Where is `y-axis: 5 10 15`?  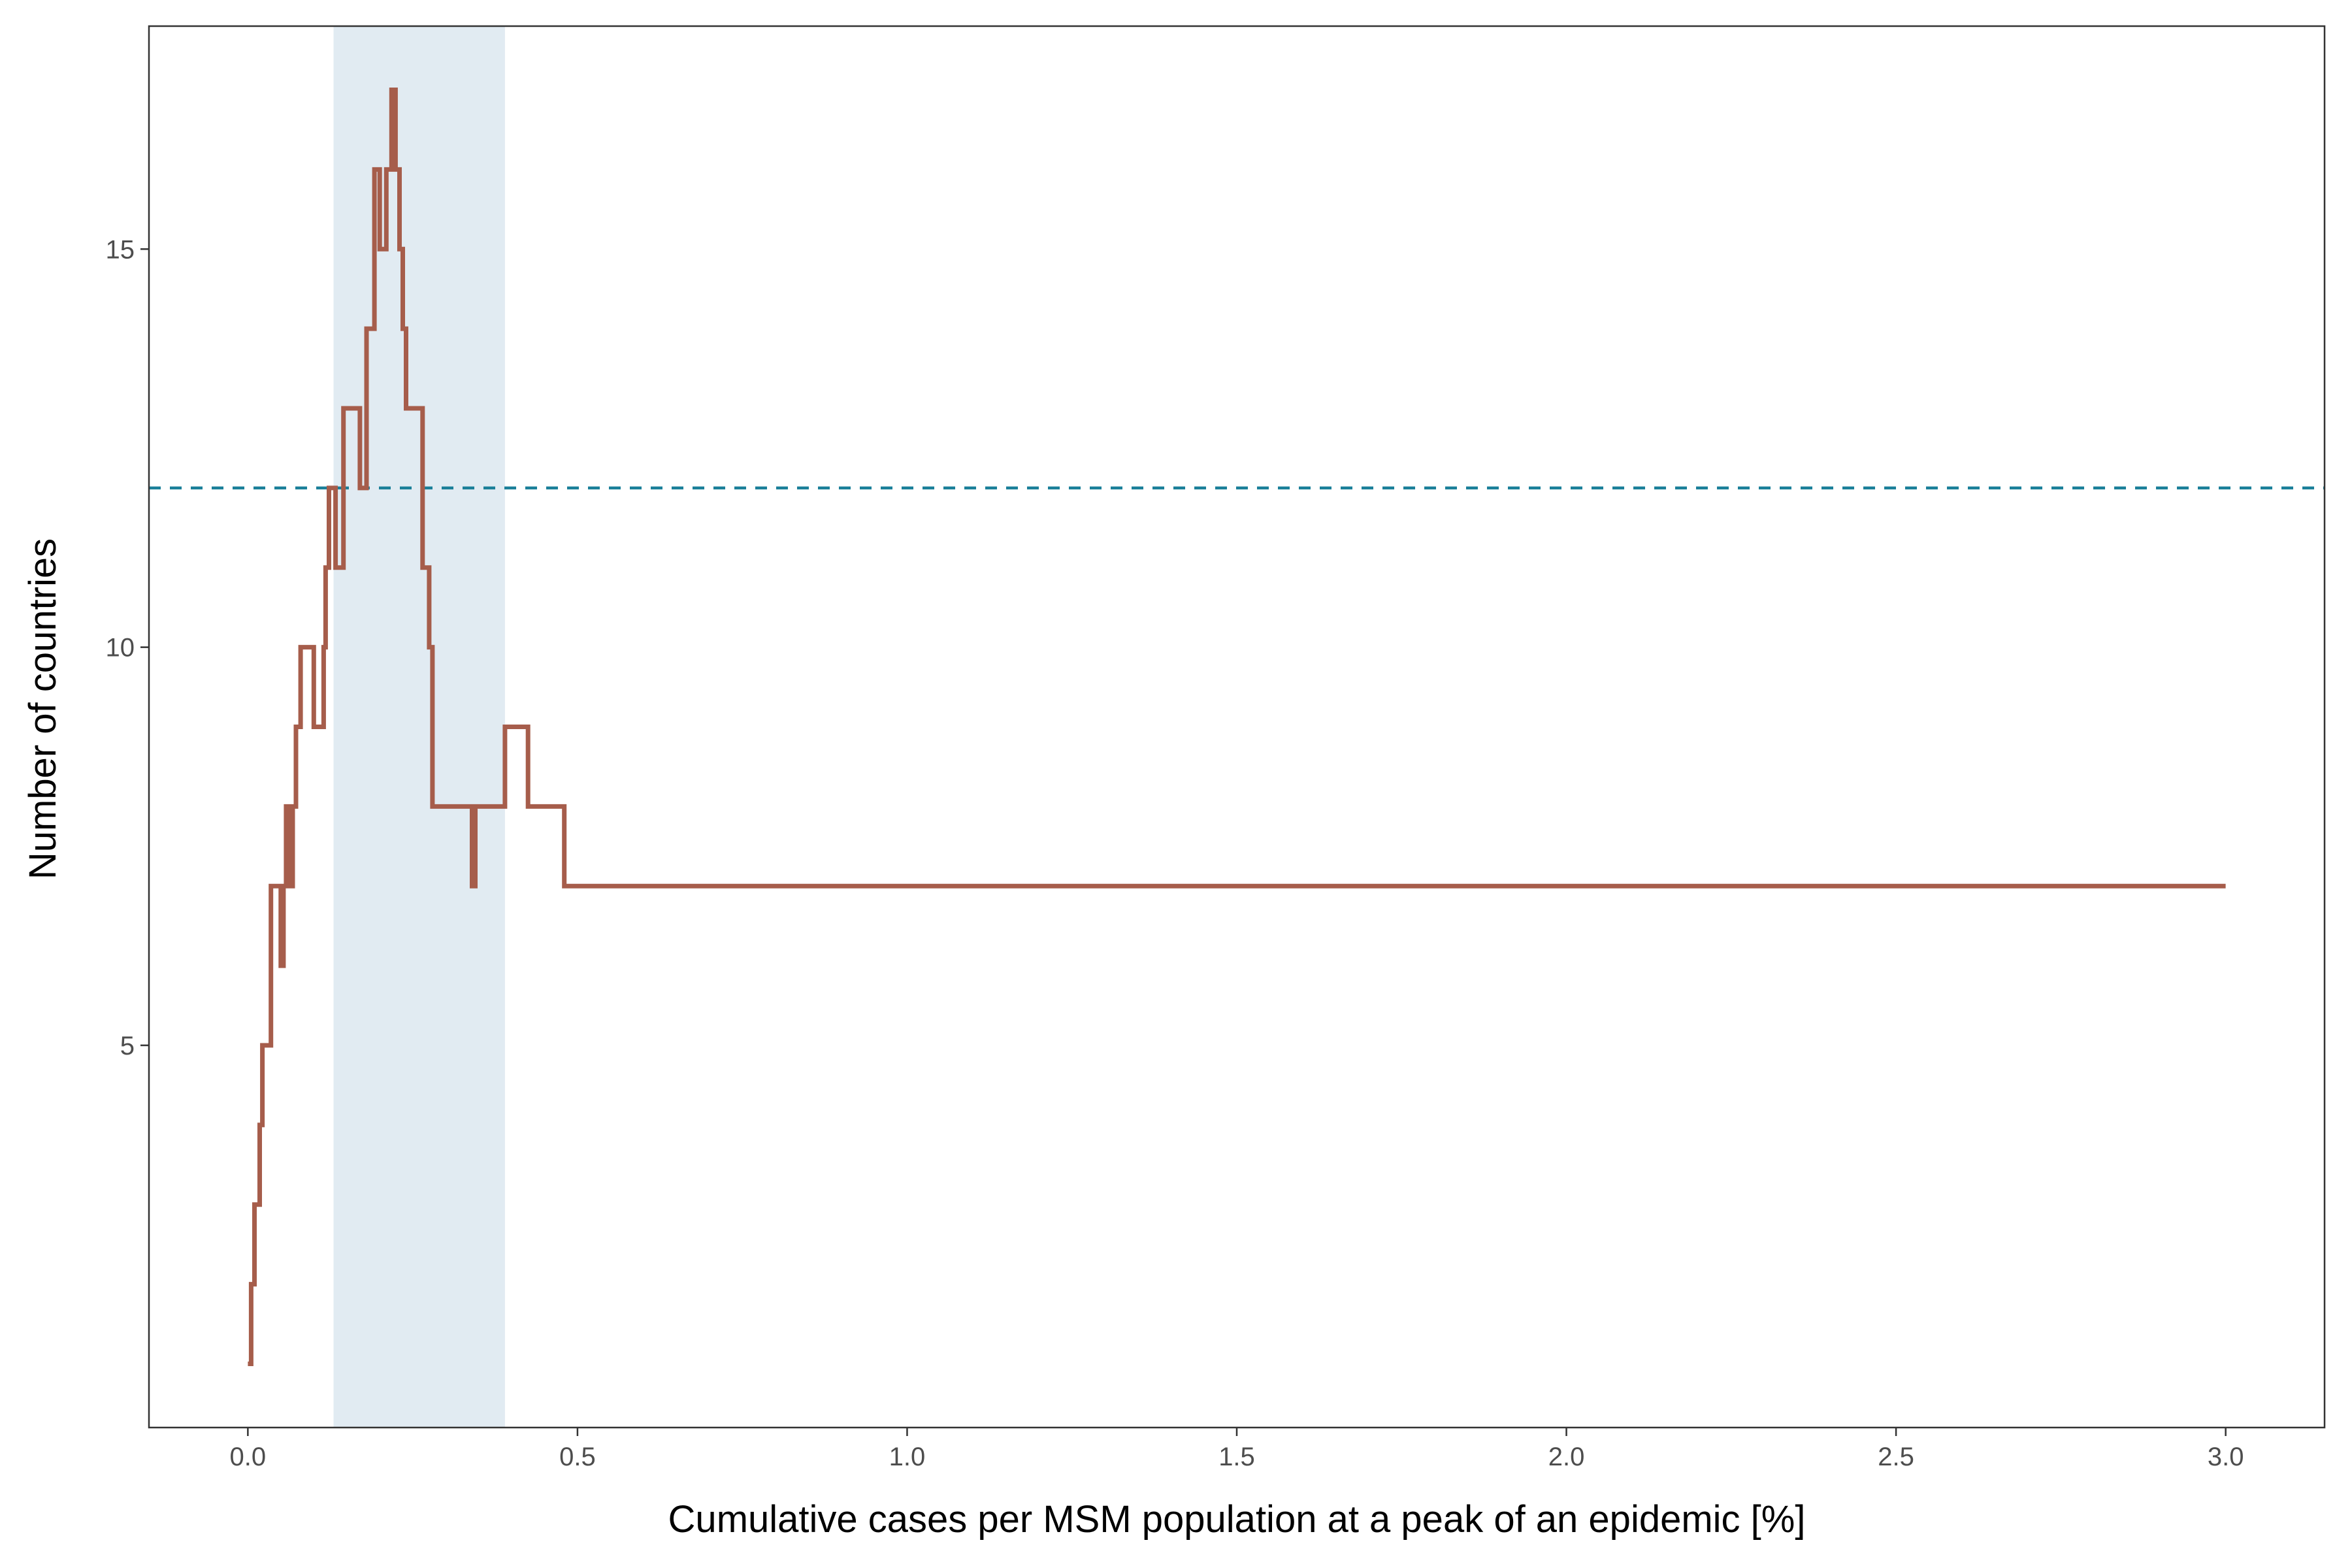 y-axis: 5 10 15 is located at coordinates (127, 647).